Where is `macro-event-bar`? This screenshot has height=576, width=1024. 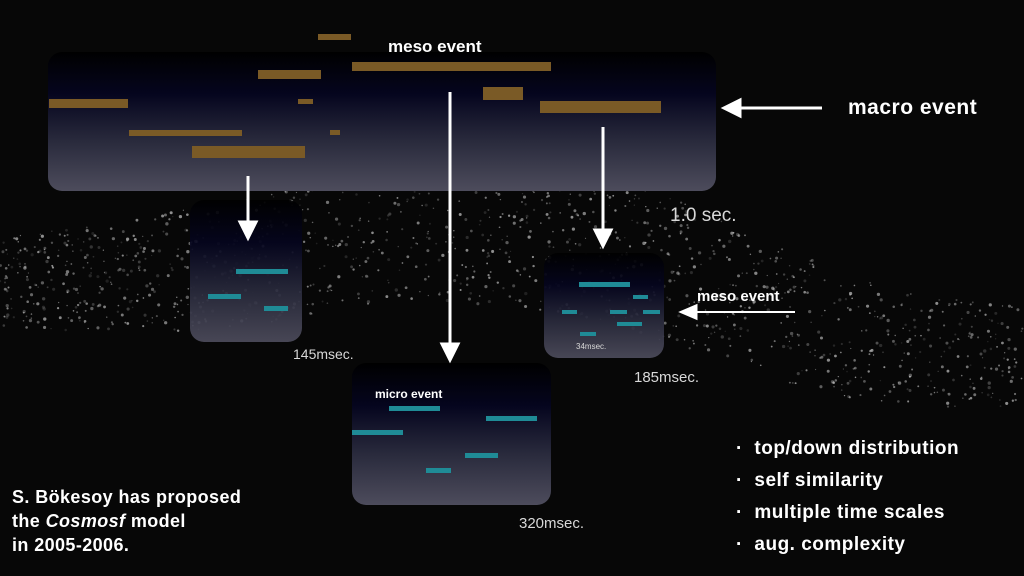
macro-event-bar is located at coordinates (334, 37).